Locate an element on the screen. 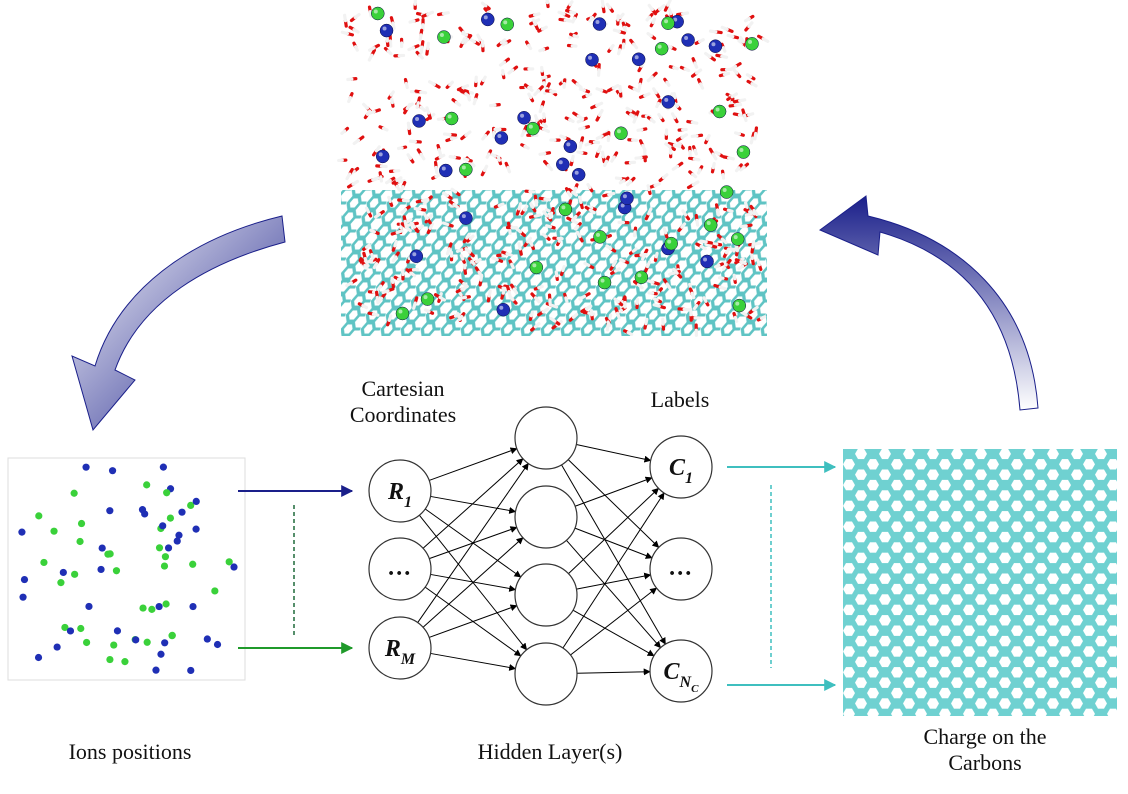 The width and height of the screenshot is (1128, 794). curved-arrow-right is located at coordinates (929, 303).